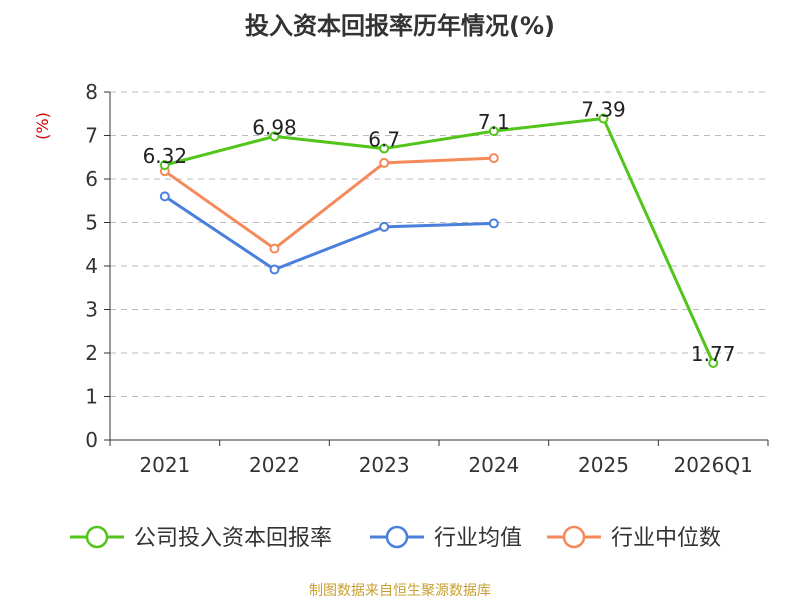 The height and width of the screenshot is (600, 800). Describe the element at coordinates (91, 179) in the screenshot. I see `y-tick-label: 6` at that location.